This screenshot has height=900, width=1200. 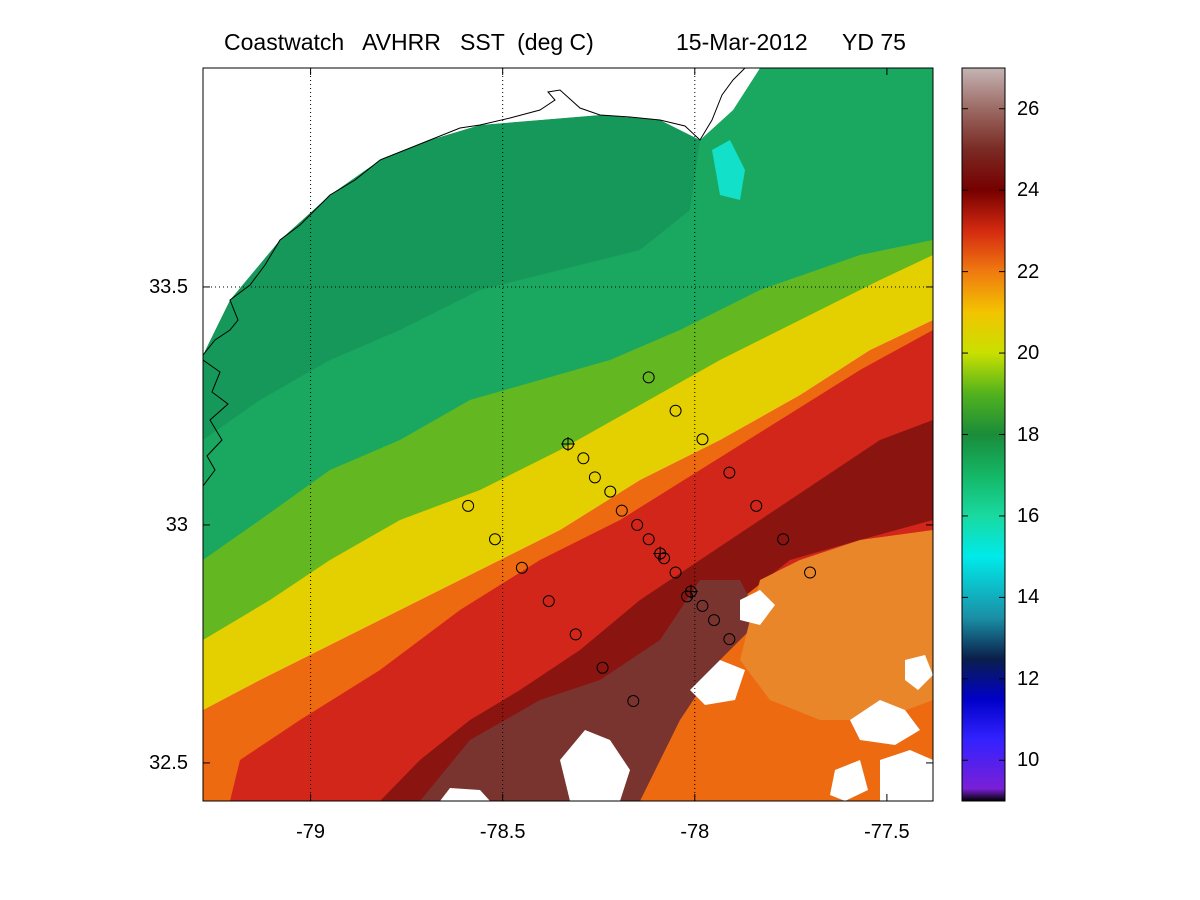 I want to click on title-yearday: YD 75, so click(x=874, y=42).